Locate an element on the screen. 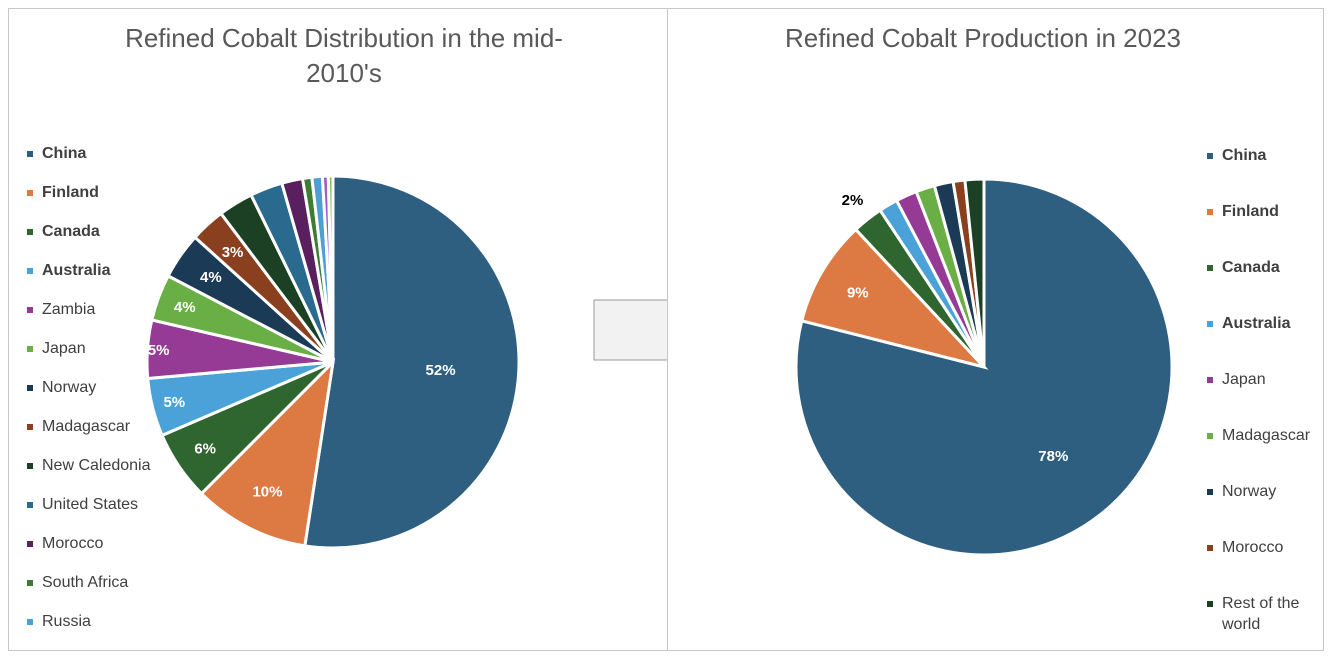 The image size is (1334, 660). legend-item-rest-of-the-world: Rest of the world is located at coordinates (1264, 614).